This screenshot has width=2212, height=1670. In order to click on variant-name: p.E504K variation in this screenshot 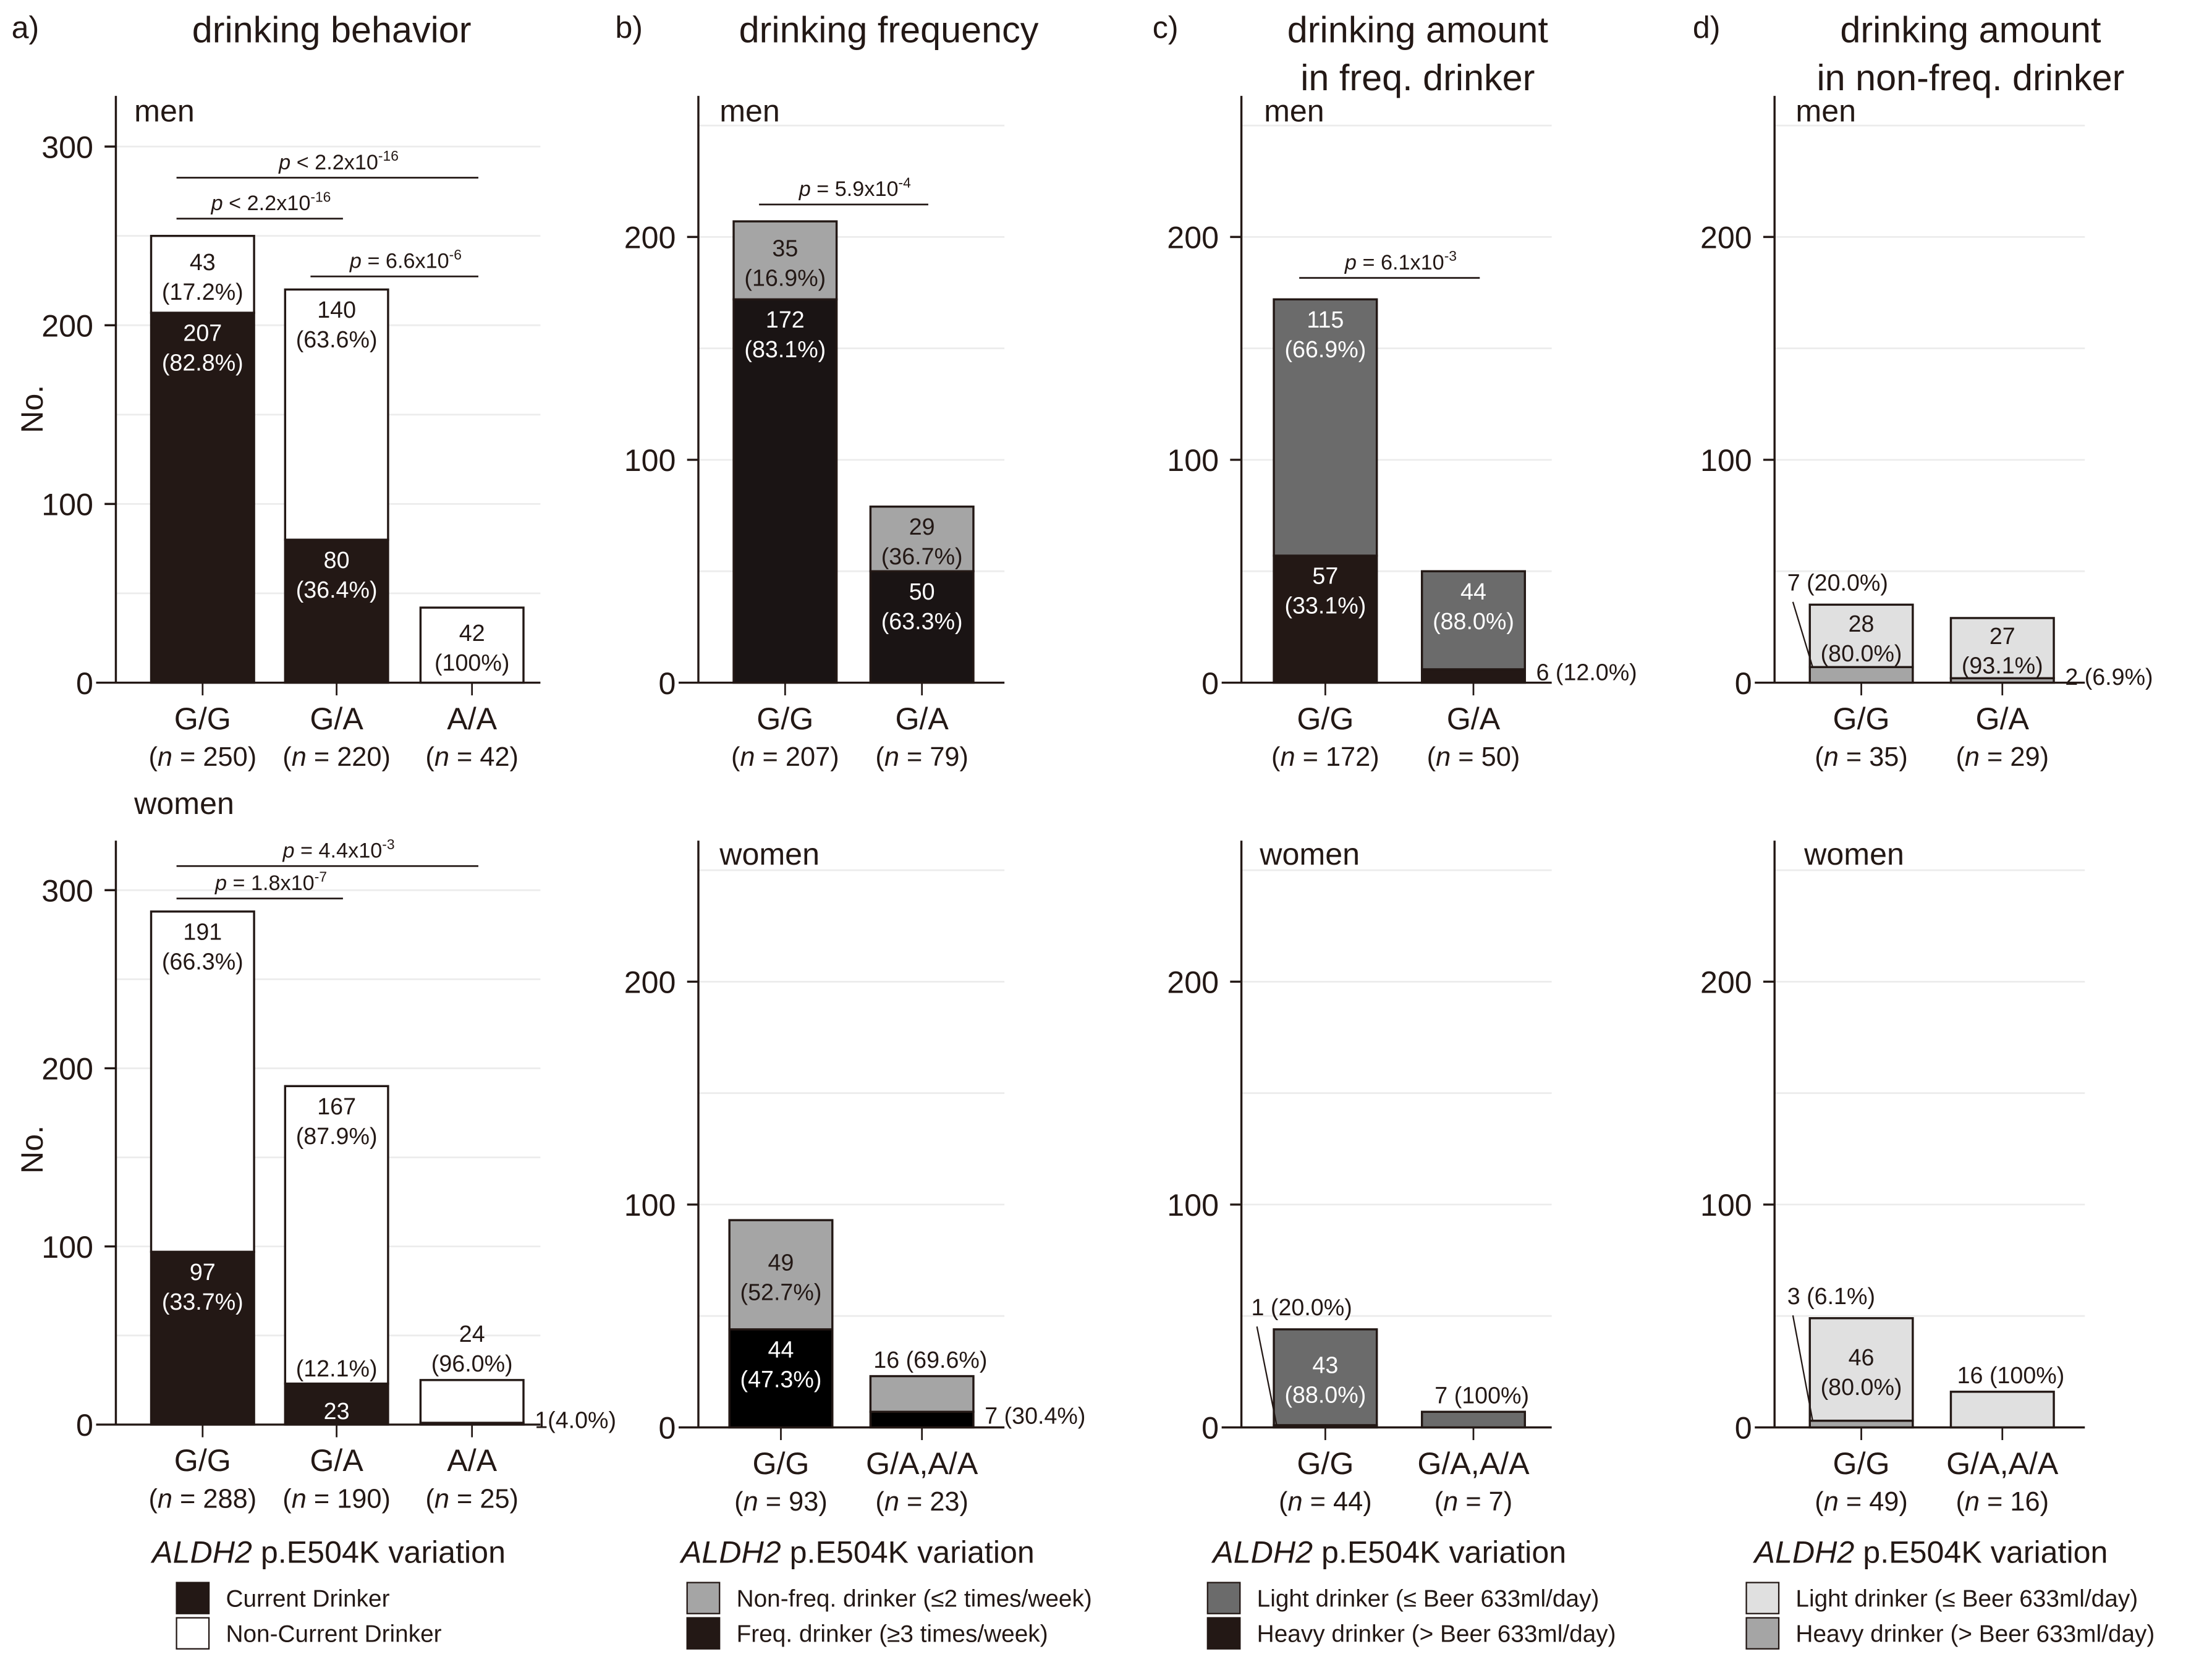, I will do `click(1439, 1552)`.